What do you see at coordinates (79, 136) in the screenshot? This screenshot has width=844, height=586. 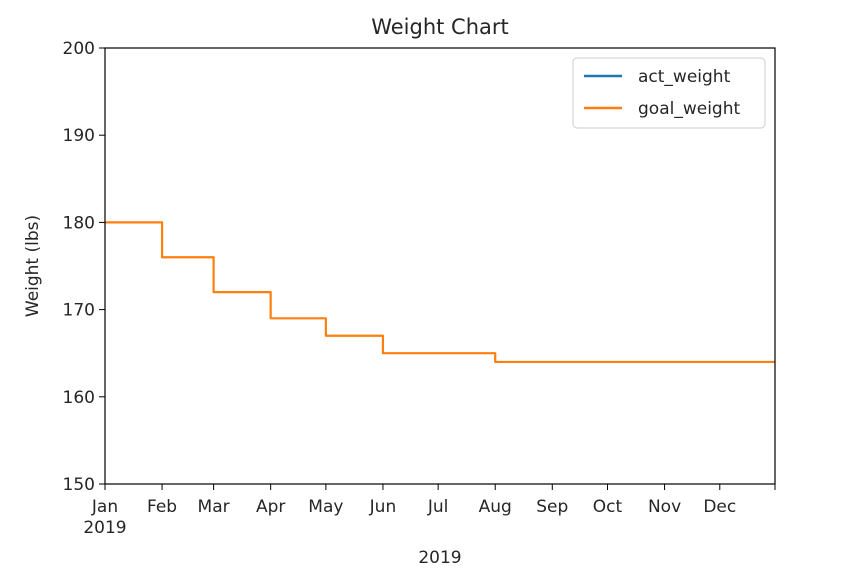 I see `y-tick-label: 190` at bounding box center [79, 136].